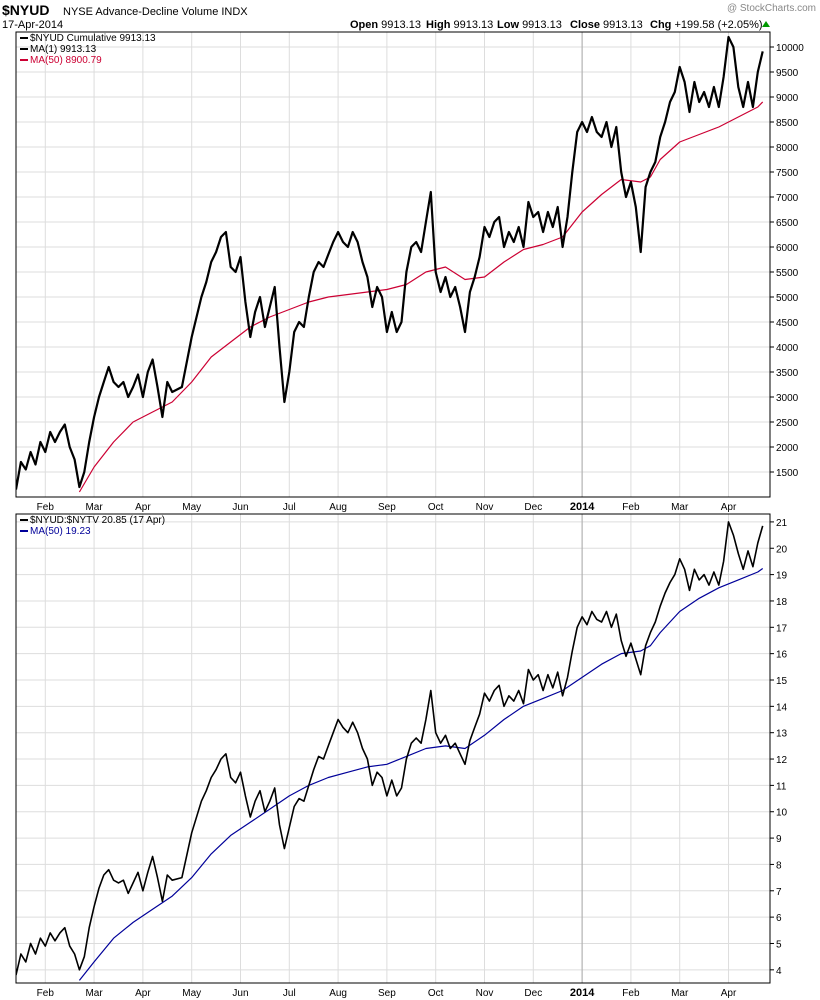 The height and width of the screenshot is (1000, 820). I want to click on y-tick-label: 2500, so click(787, 423).